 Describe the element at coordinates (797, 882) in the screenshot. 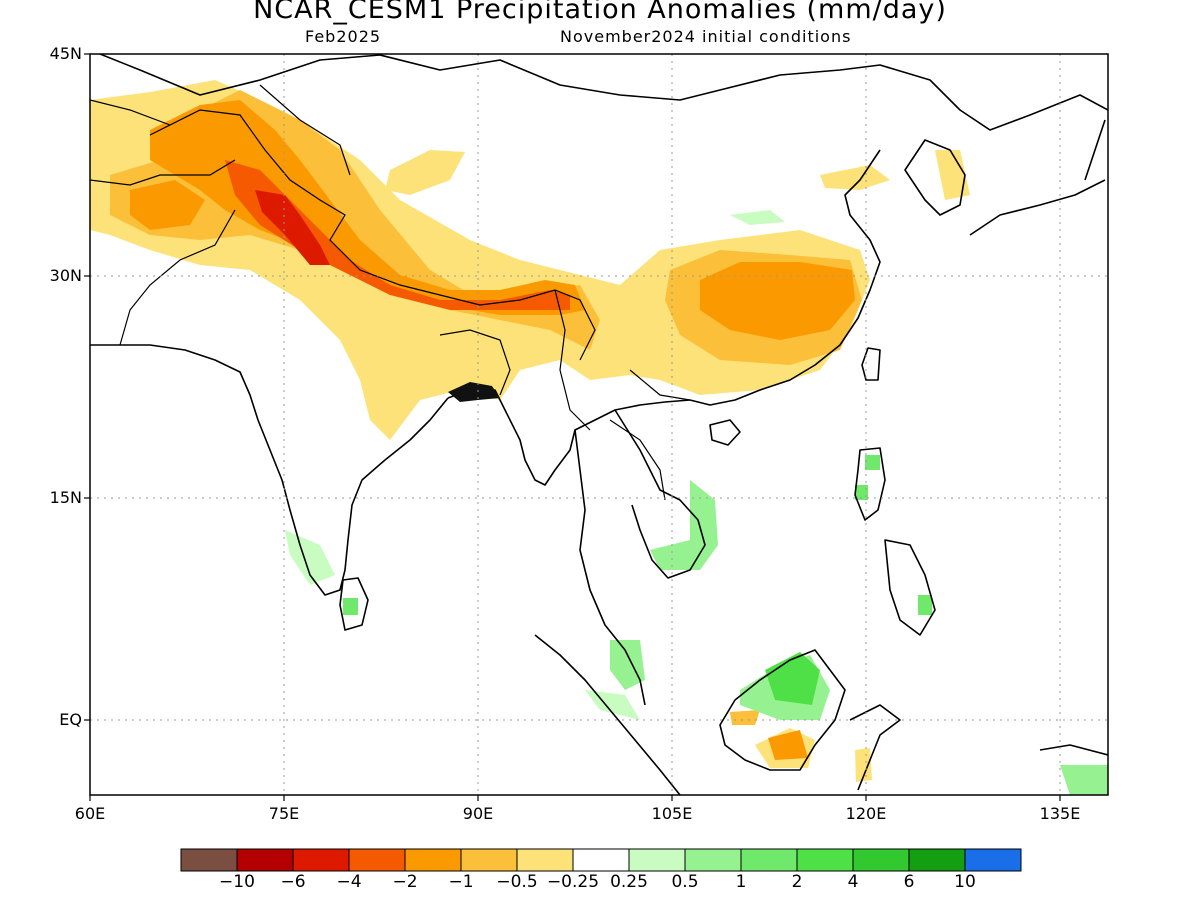

I see `color-legend-label: 2` at that location.